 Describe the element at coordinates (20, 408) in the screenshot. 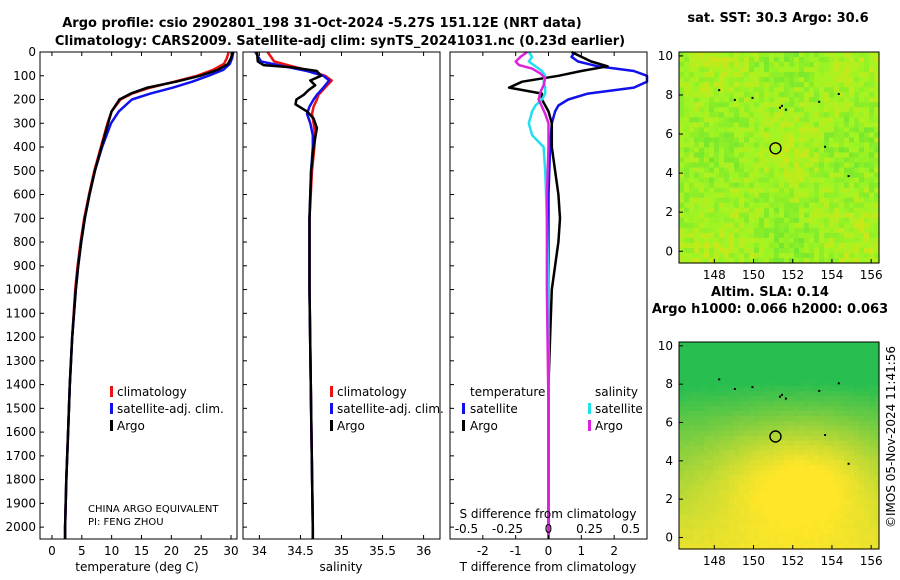

I see `y-tick-label: 1500` at that location.